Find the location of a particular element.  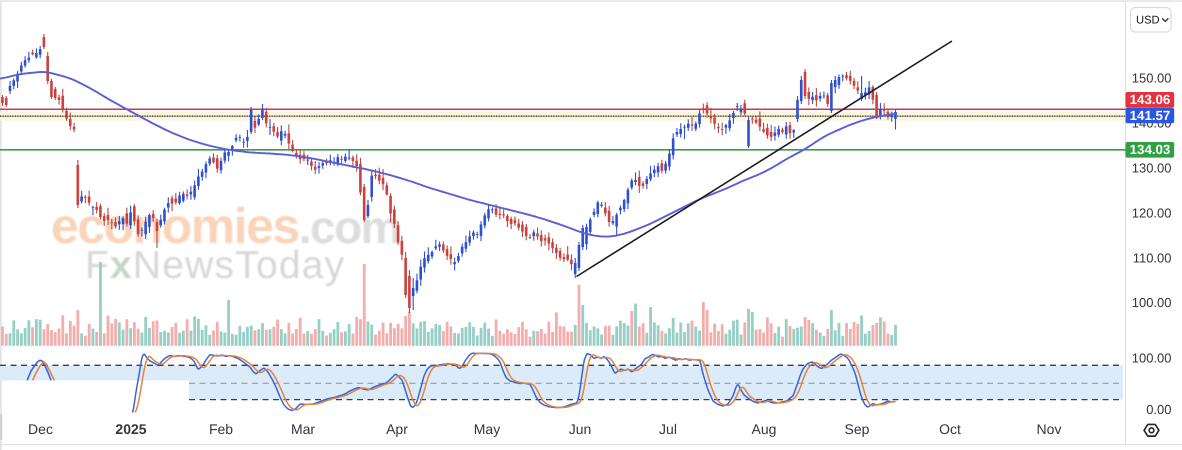

svg-text: FxNewsToday is located at coordinates (215, 265).